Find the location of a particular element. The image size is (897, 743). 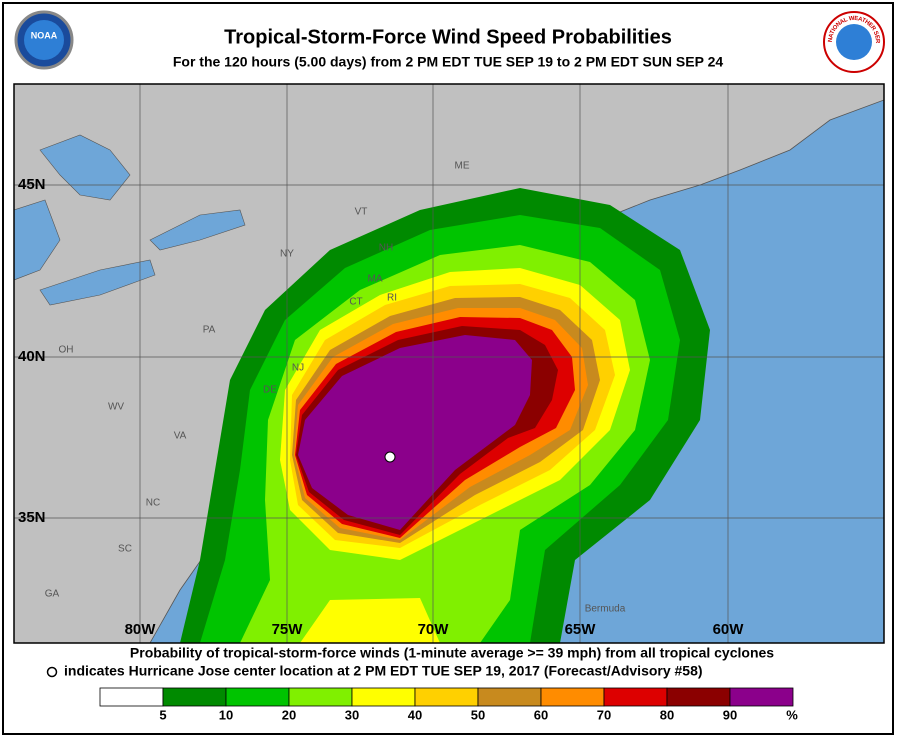

place-label: MA is located at coordinates (375, 279).